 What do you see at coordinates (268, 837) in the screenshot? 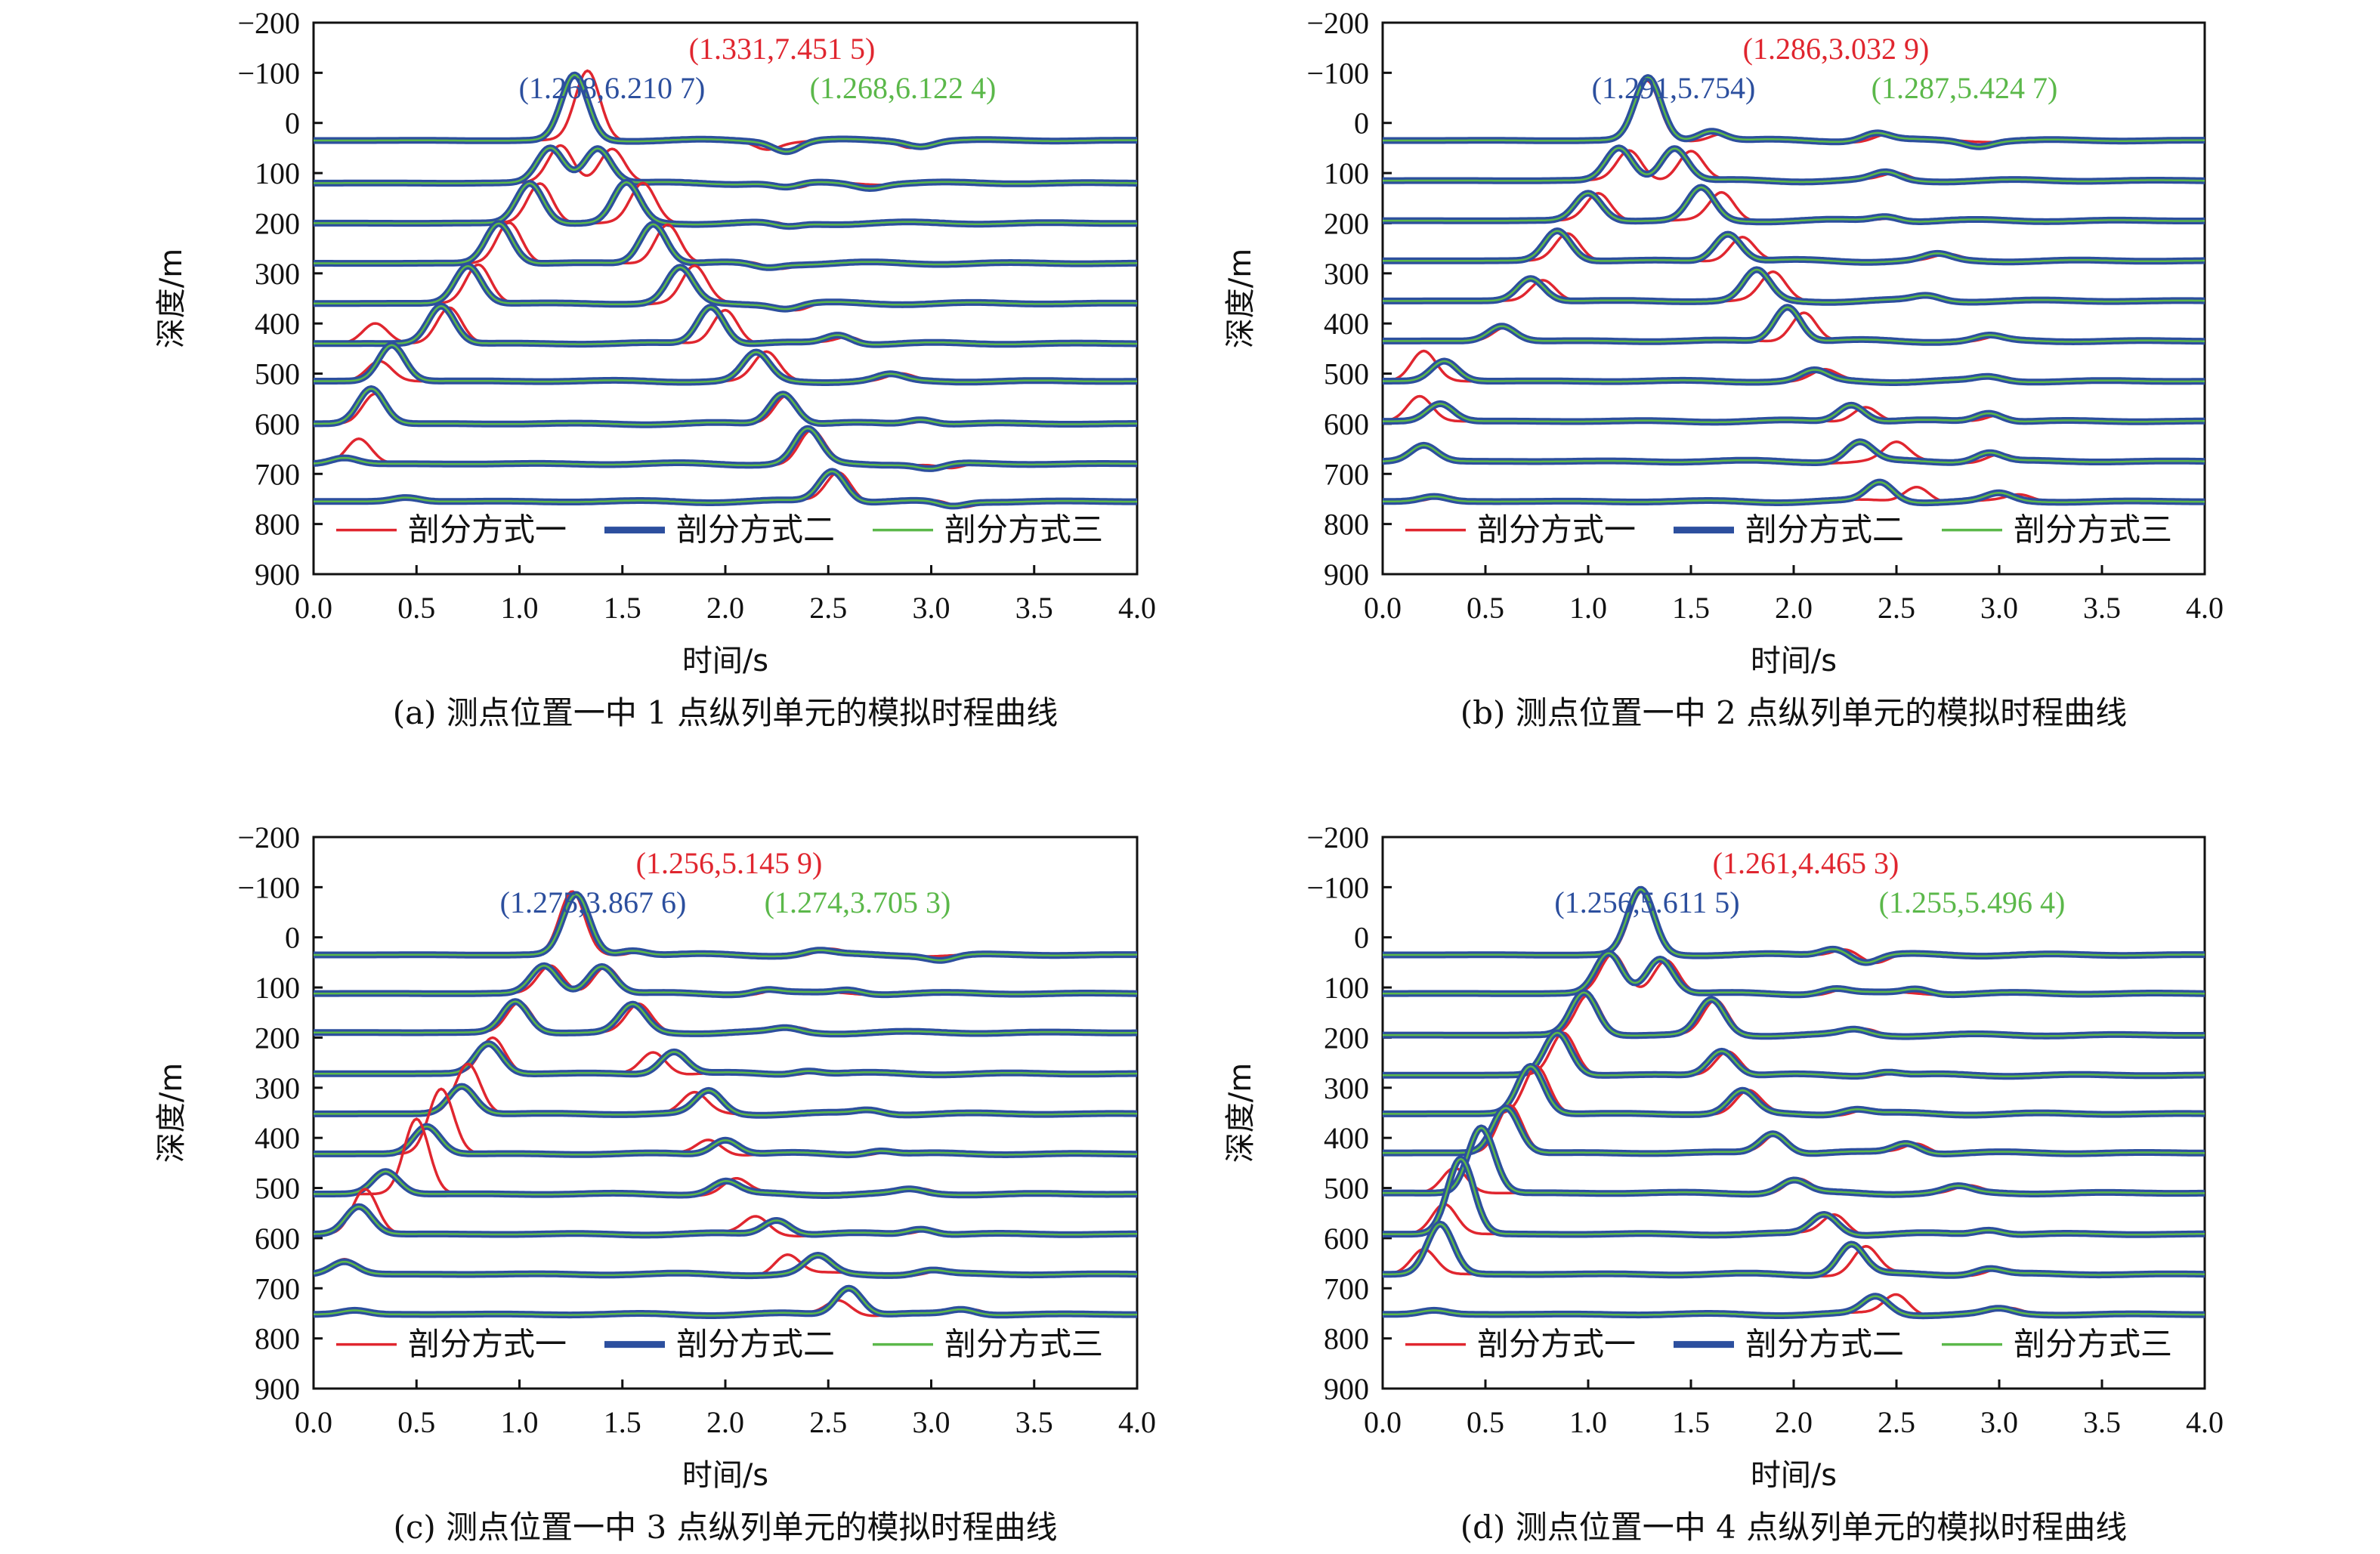
I see `y-tick-label: −200` at bounding box center [268, 837].